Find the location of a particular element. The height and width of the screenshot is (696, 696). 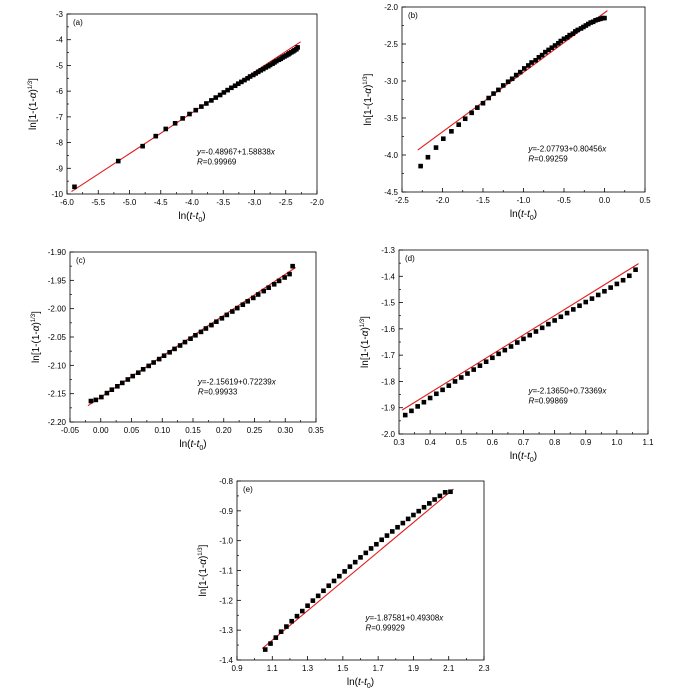

x-tick-label: -4.0 is located at coordinates (192, 202).